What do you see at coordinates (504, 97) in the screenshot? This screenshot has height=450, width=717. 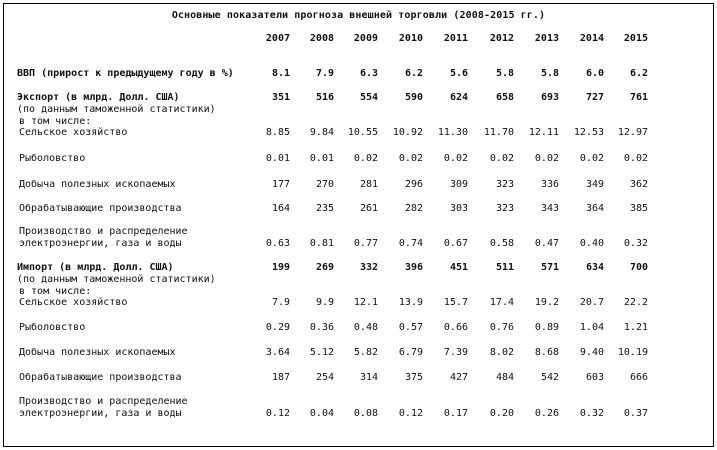 I see `table-cell: 658` at bounding box center [504, 97].